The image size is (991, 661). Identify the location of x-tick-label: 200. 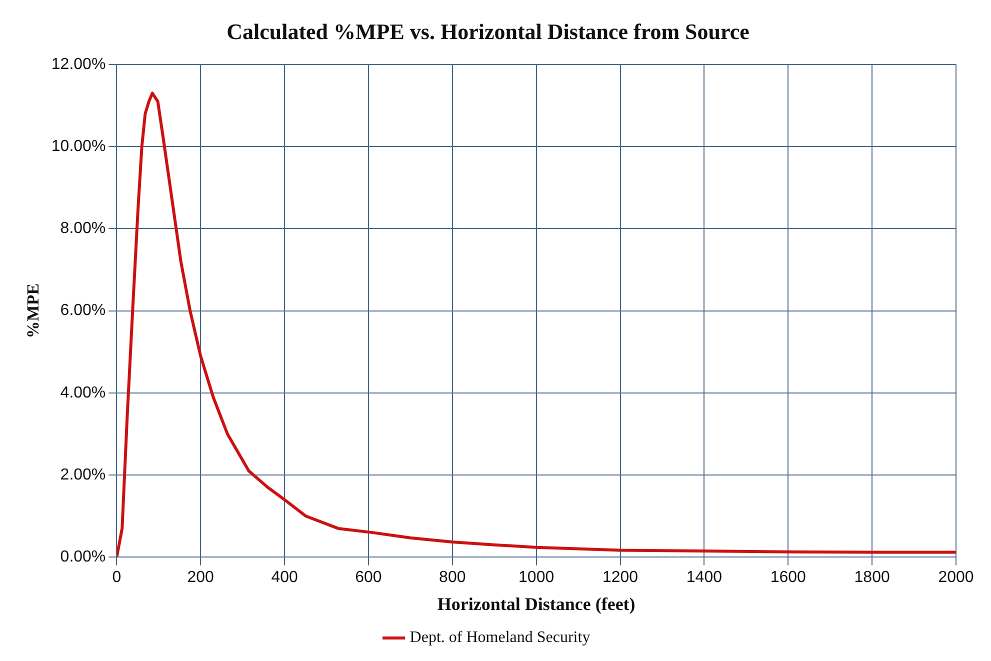
(200, 577).